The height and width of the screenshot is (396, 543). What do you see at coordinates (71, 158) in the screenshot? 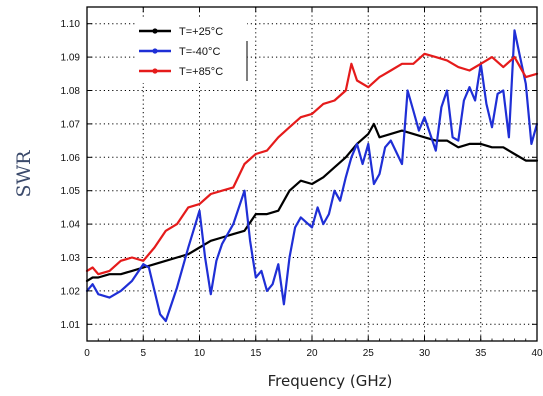
I see `y-tick-label: 1.06` at bounding box center [71, 158].